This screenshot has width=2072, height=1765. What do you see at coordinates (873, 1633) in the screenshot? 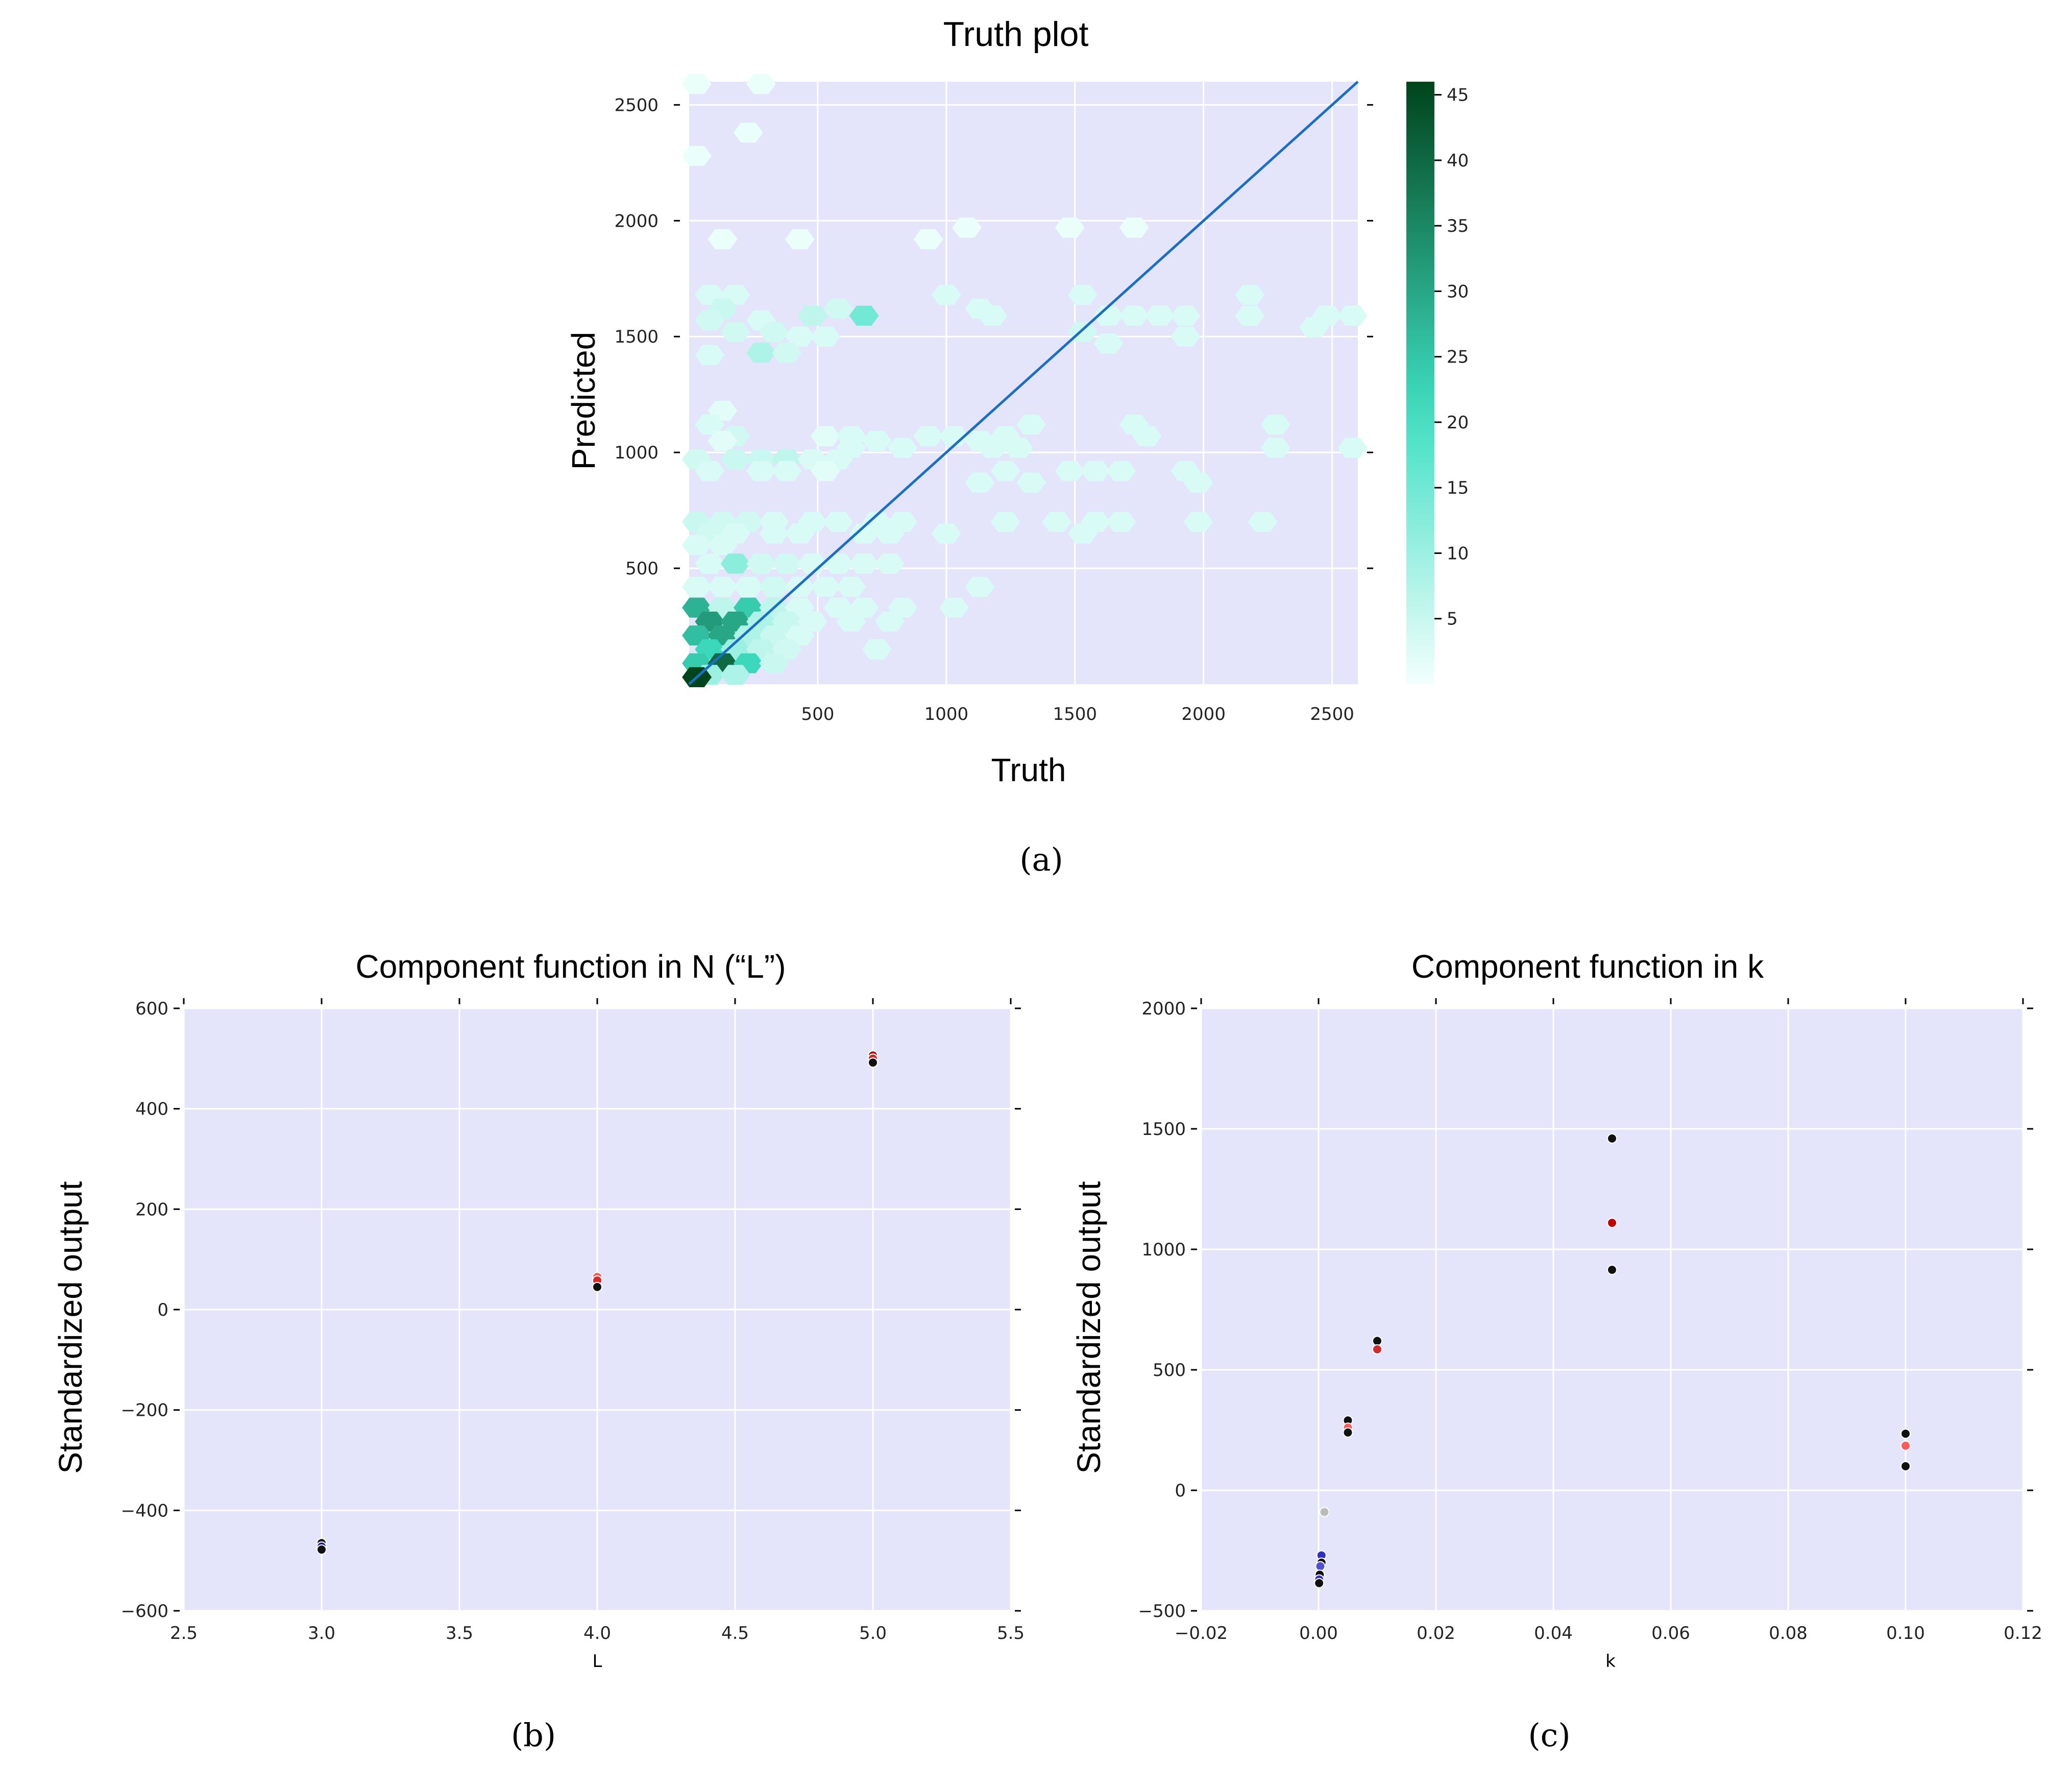
I see `x-tick-label: 5.0` at bounding box center [873, 1633].